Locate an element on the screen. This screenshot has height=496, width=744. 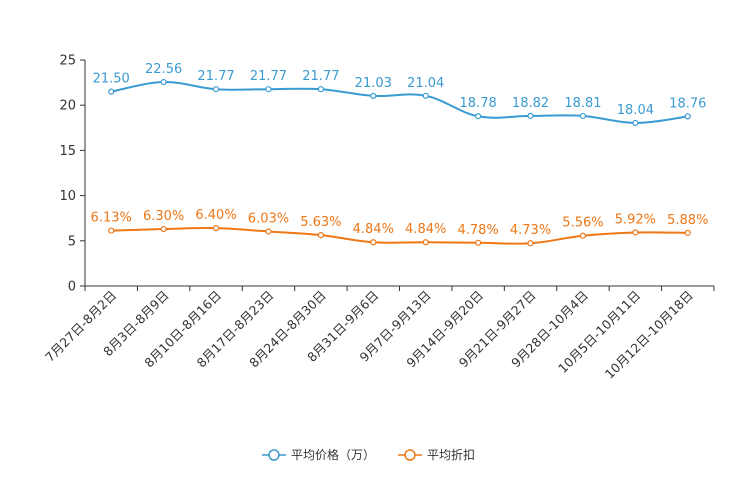
legend-price-label: 平均价格（万） is located at coordinates (333, 454).